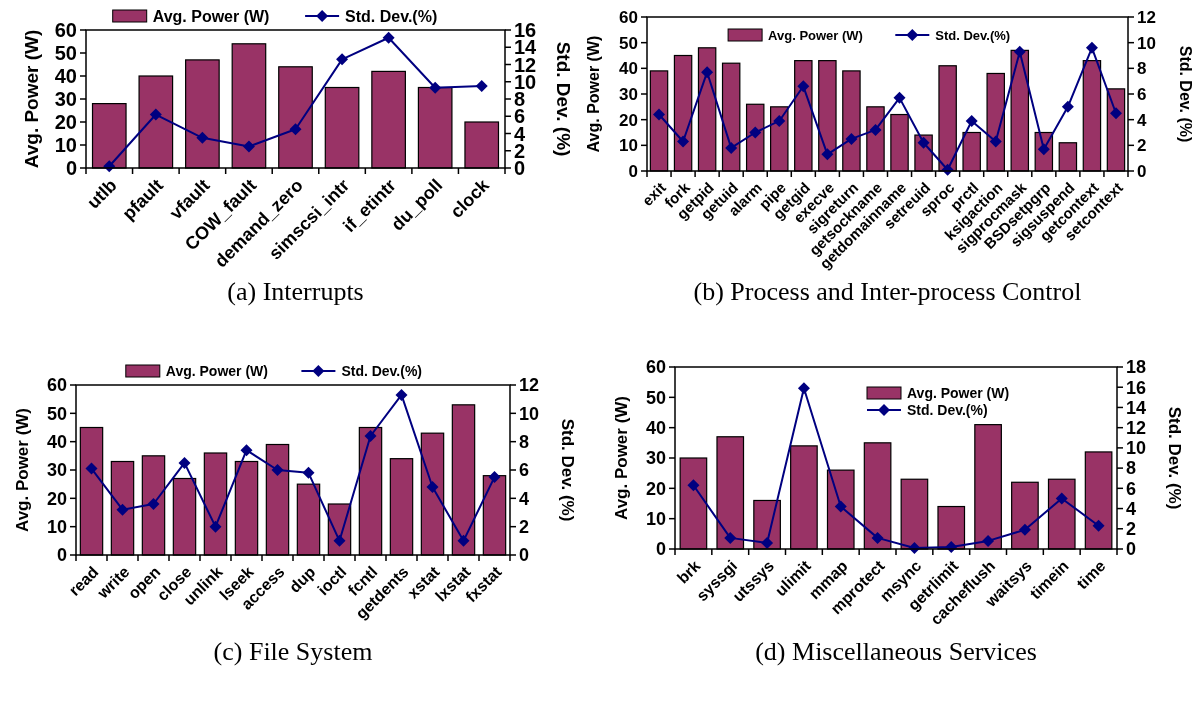 Image resolution: width=1194 pixels, height=702 pixels. I want to click on text: (c) File System, so click(293, 651).